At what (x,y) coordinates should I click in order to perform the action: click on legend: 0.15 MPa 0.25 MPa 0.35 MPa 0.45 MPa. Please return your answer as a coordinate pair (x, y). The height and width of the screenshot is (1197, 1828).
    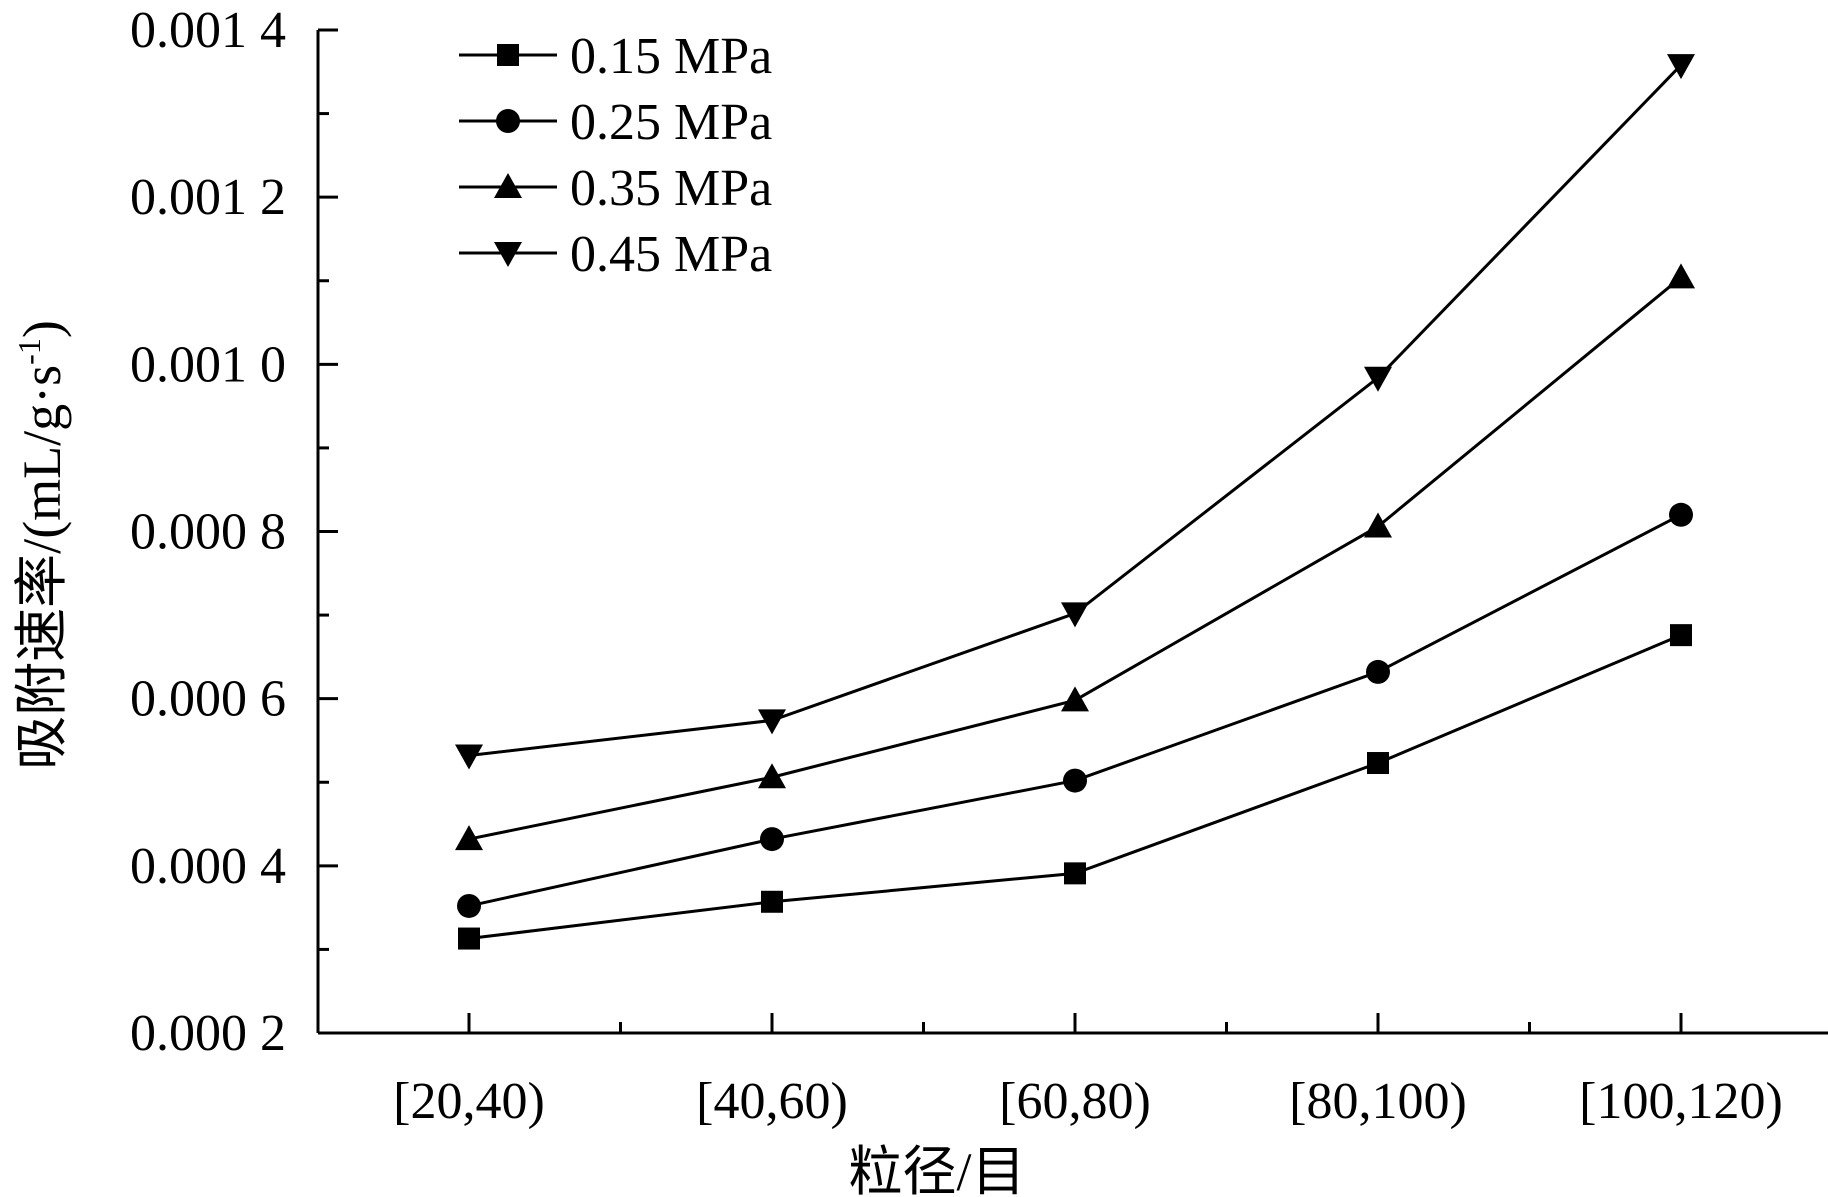
    Looking at the image, I should click on (615, 155).